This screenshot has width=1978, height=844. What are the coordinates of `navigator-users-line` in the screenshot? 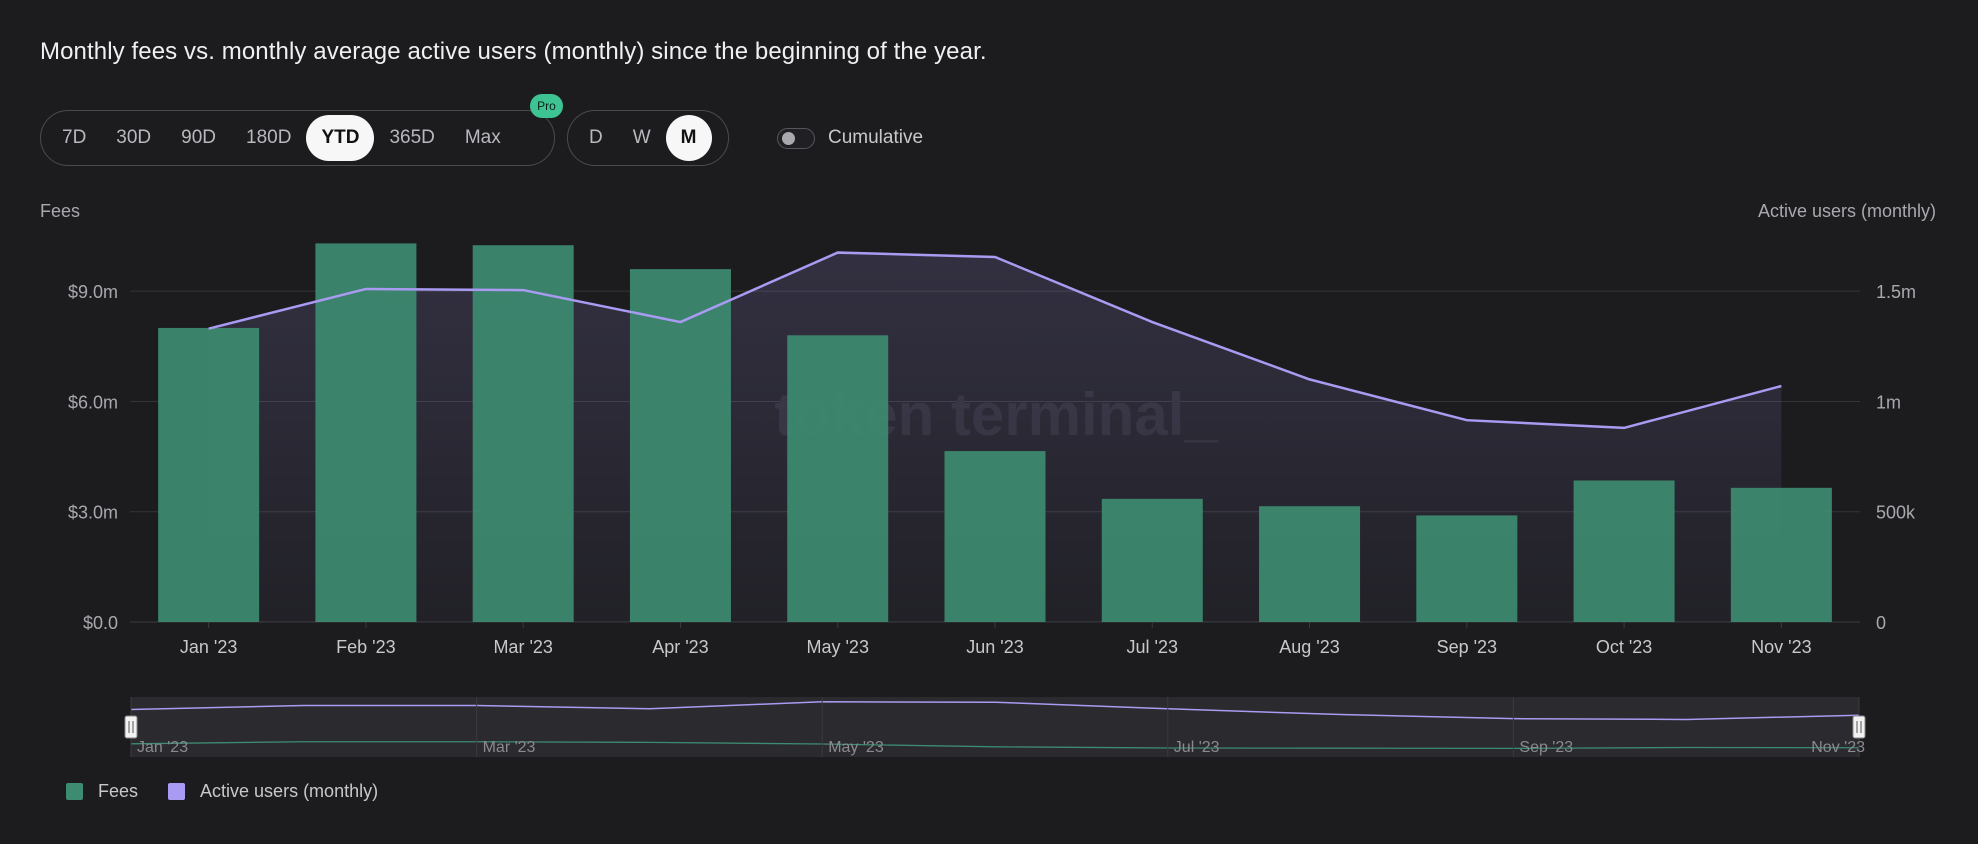 It's located at (995, 711).